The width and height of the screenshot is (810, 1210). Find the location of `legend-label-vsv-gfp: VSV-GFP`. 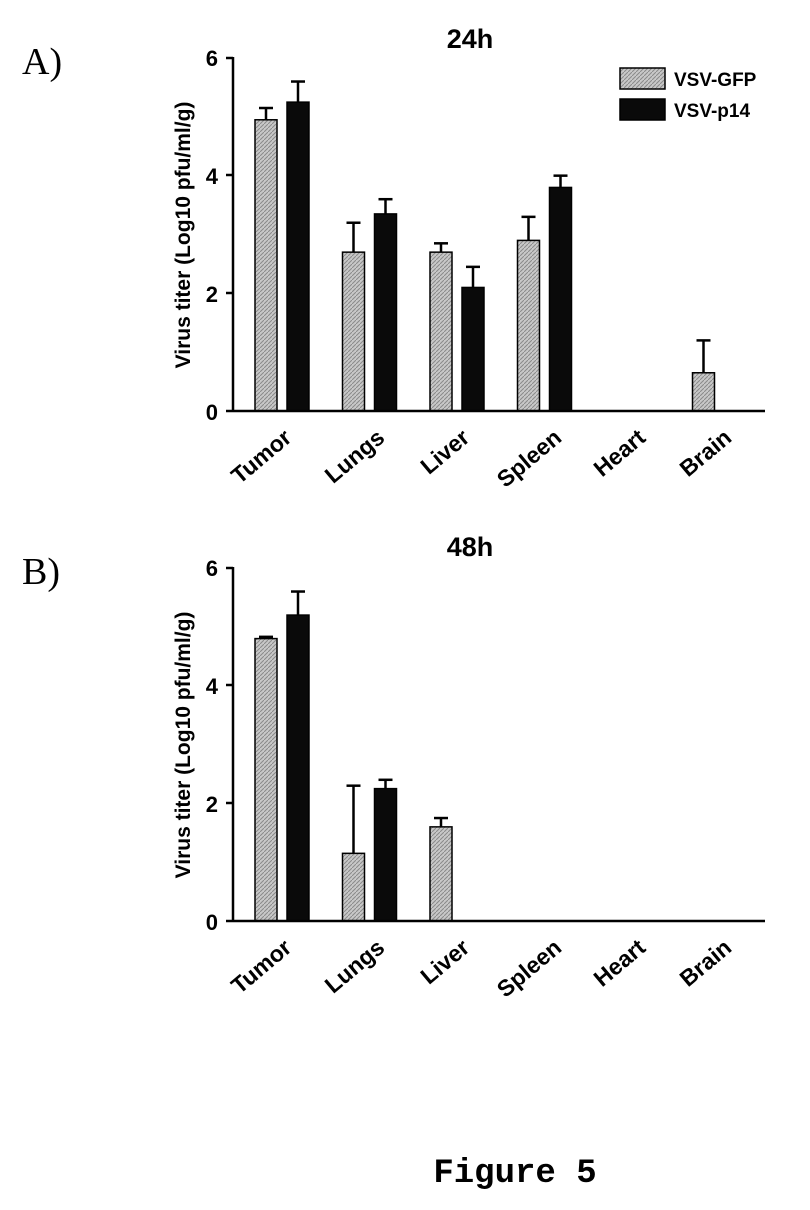

legend-label-vsv-gfp: VSV-GFP is located at coordinates (715, 80).